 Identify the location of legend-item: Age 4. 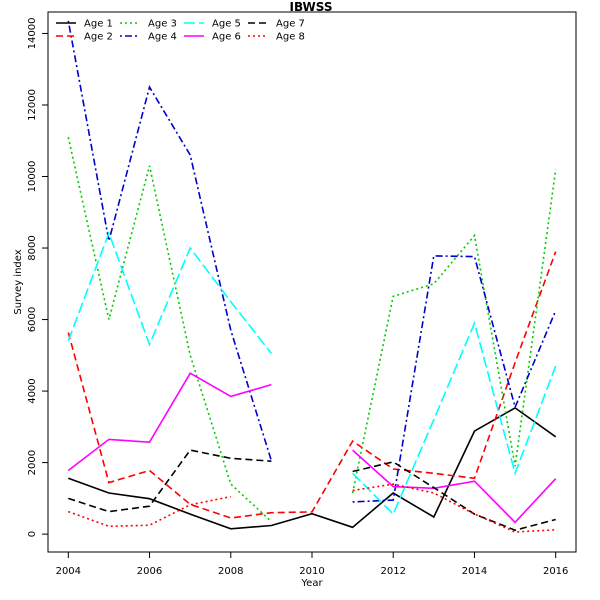
(148, 37).